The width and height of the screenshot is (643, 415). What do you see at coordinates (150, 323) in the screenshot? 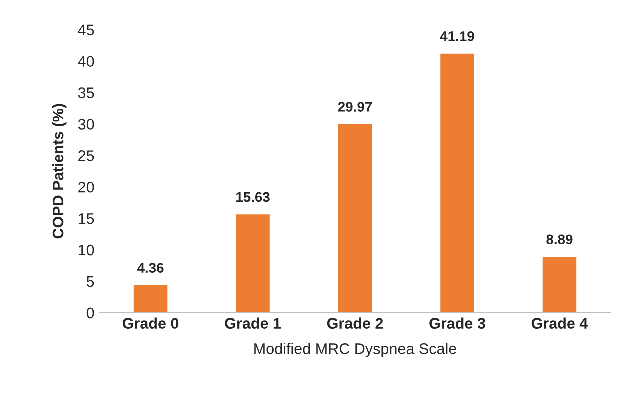
I see `x-tick-label: Grade 0` at bounding box center [150, 323].